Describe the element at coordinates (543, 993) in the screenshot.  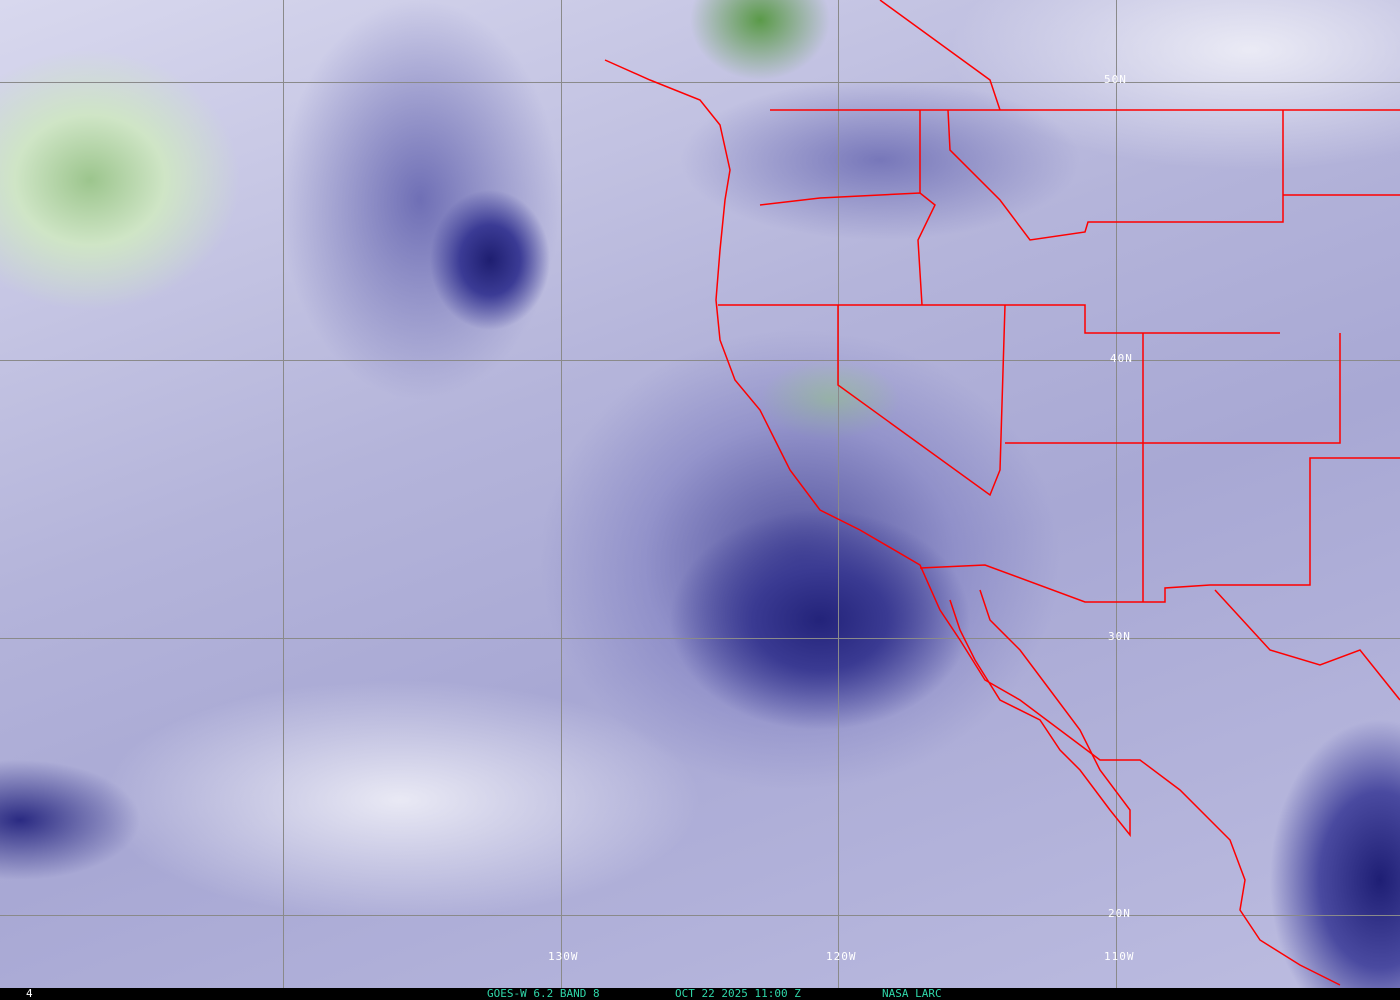
I see `satellite-band: GOES-W 6.2 BAND 8` at that location.